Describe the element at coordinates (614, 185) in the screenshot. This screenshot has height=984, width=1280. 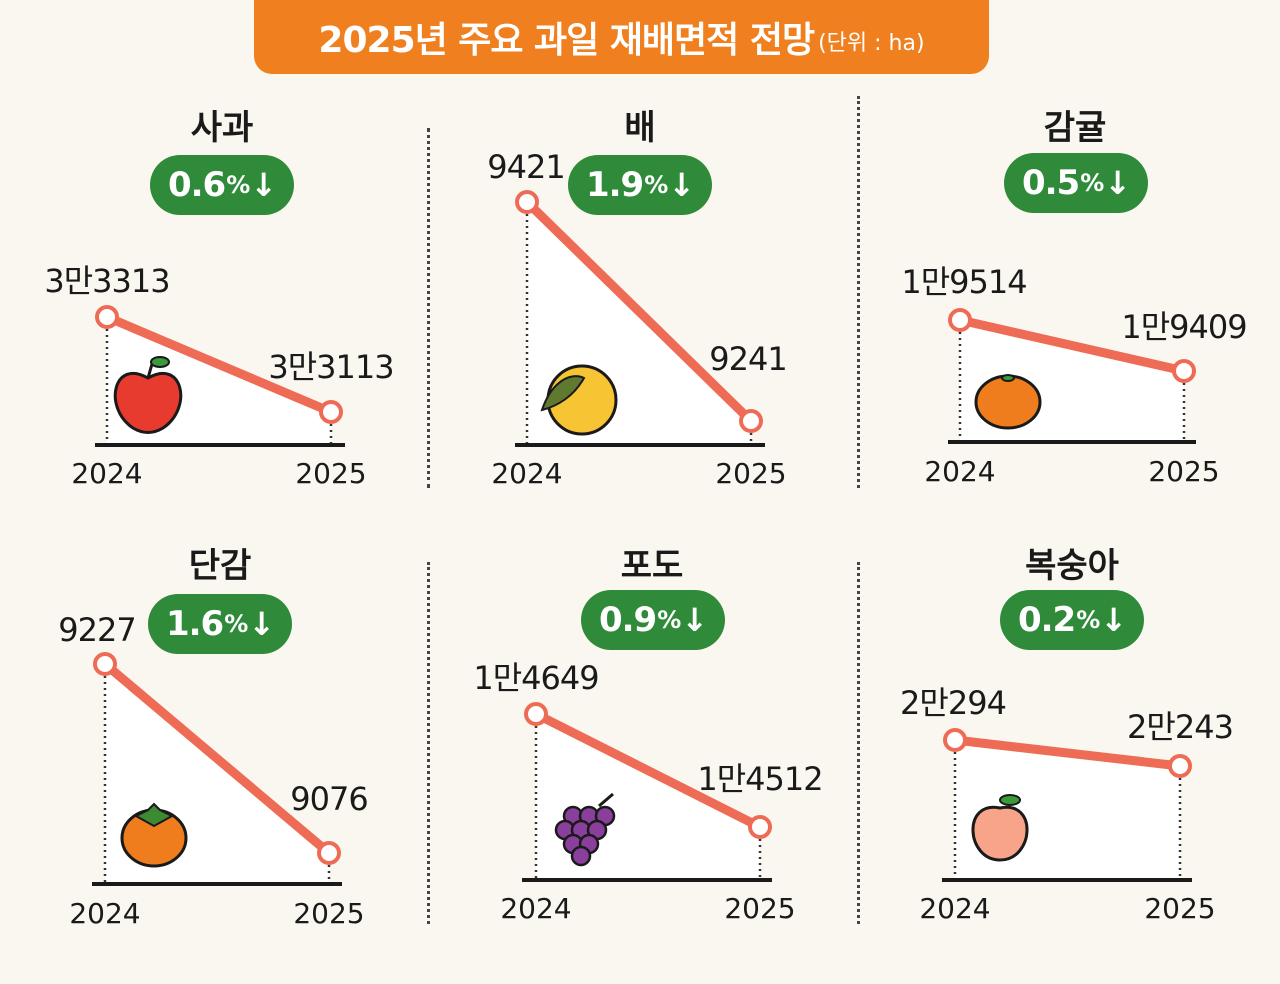
I see `change-value: 1.9` at that location.